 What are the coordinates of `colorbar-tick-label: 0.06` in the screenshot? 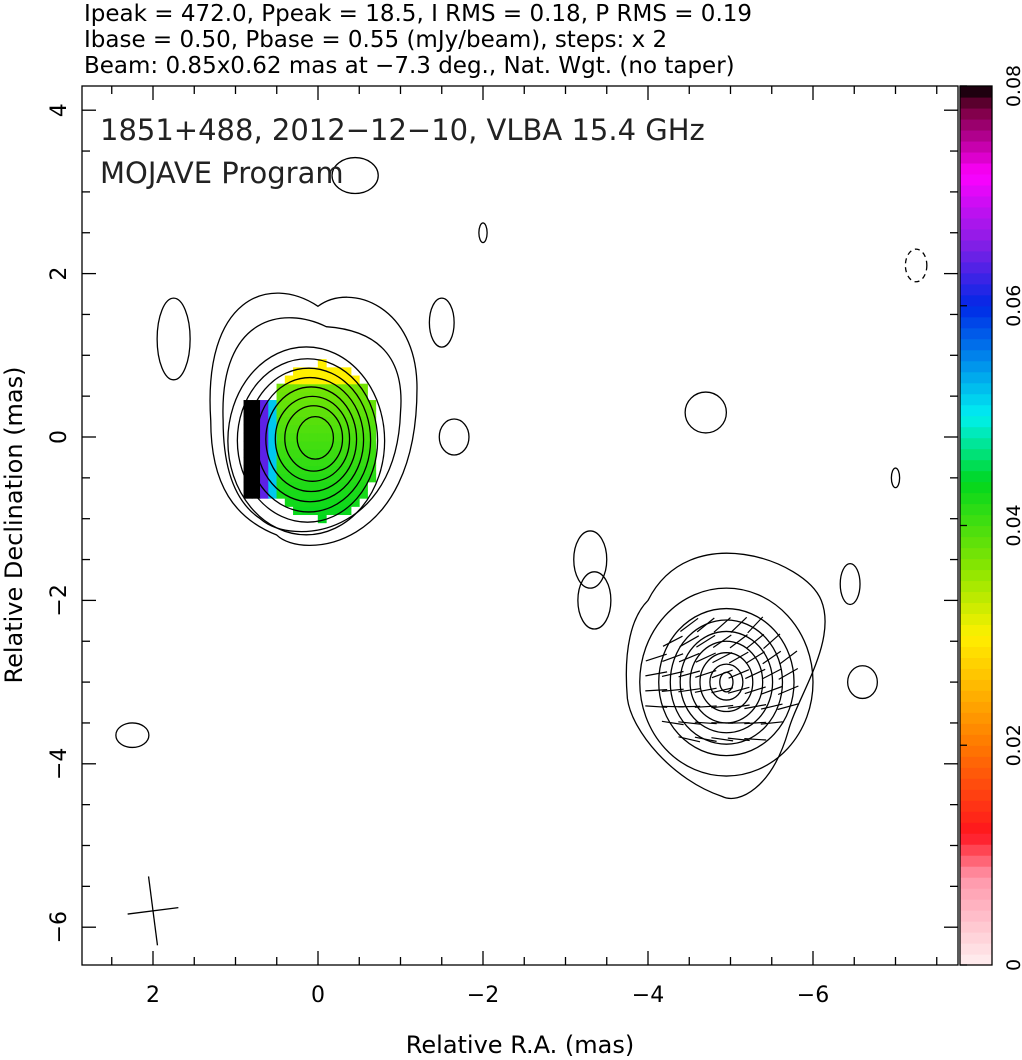 It's located at (1012, 306).